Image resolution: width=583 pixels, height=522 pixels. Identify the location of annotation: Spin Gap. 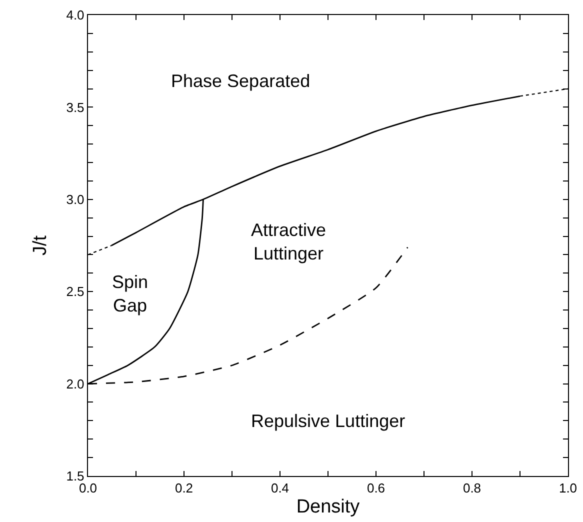
(130, 294).